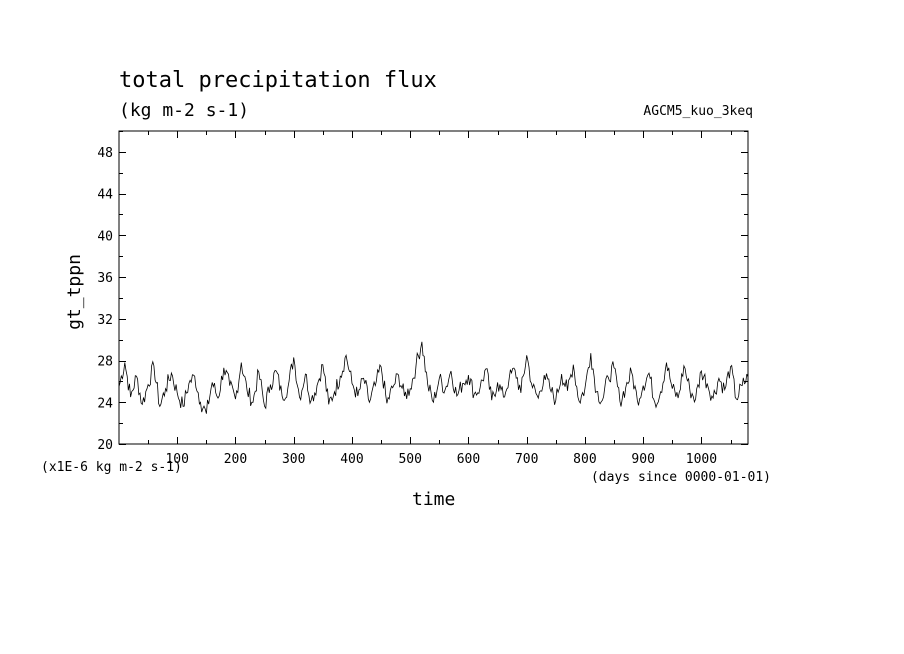 The image size is (904, 654). What do you see at coordinates (105, 195) in the screenshot?
I see `y-tick-label: 44` at bounding box center [105, 195].